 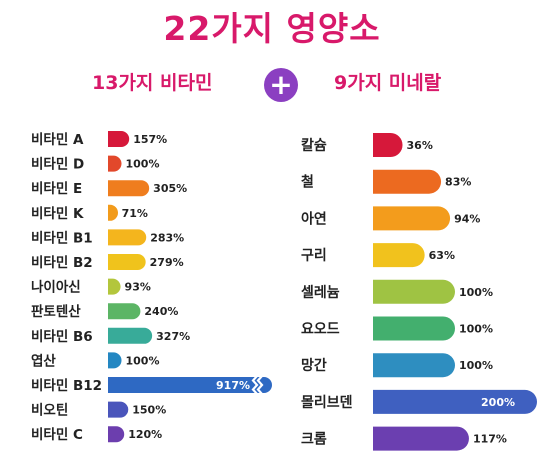 I want to click on vitamin-category-label: 엽산, so click(x=43, y=360).